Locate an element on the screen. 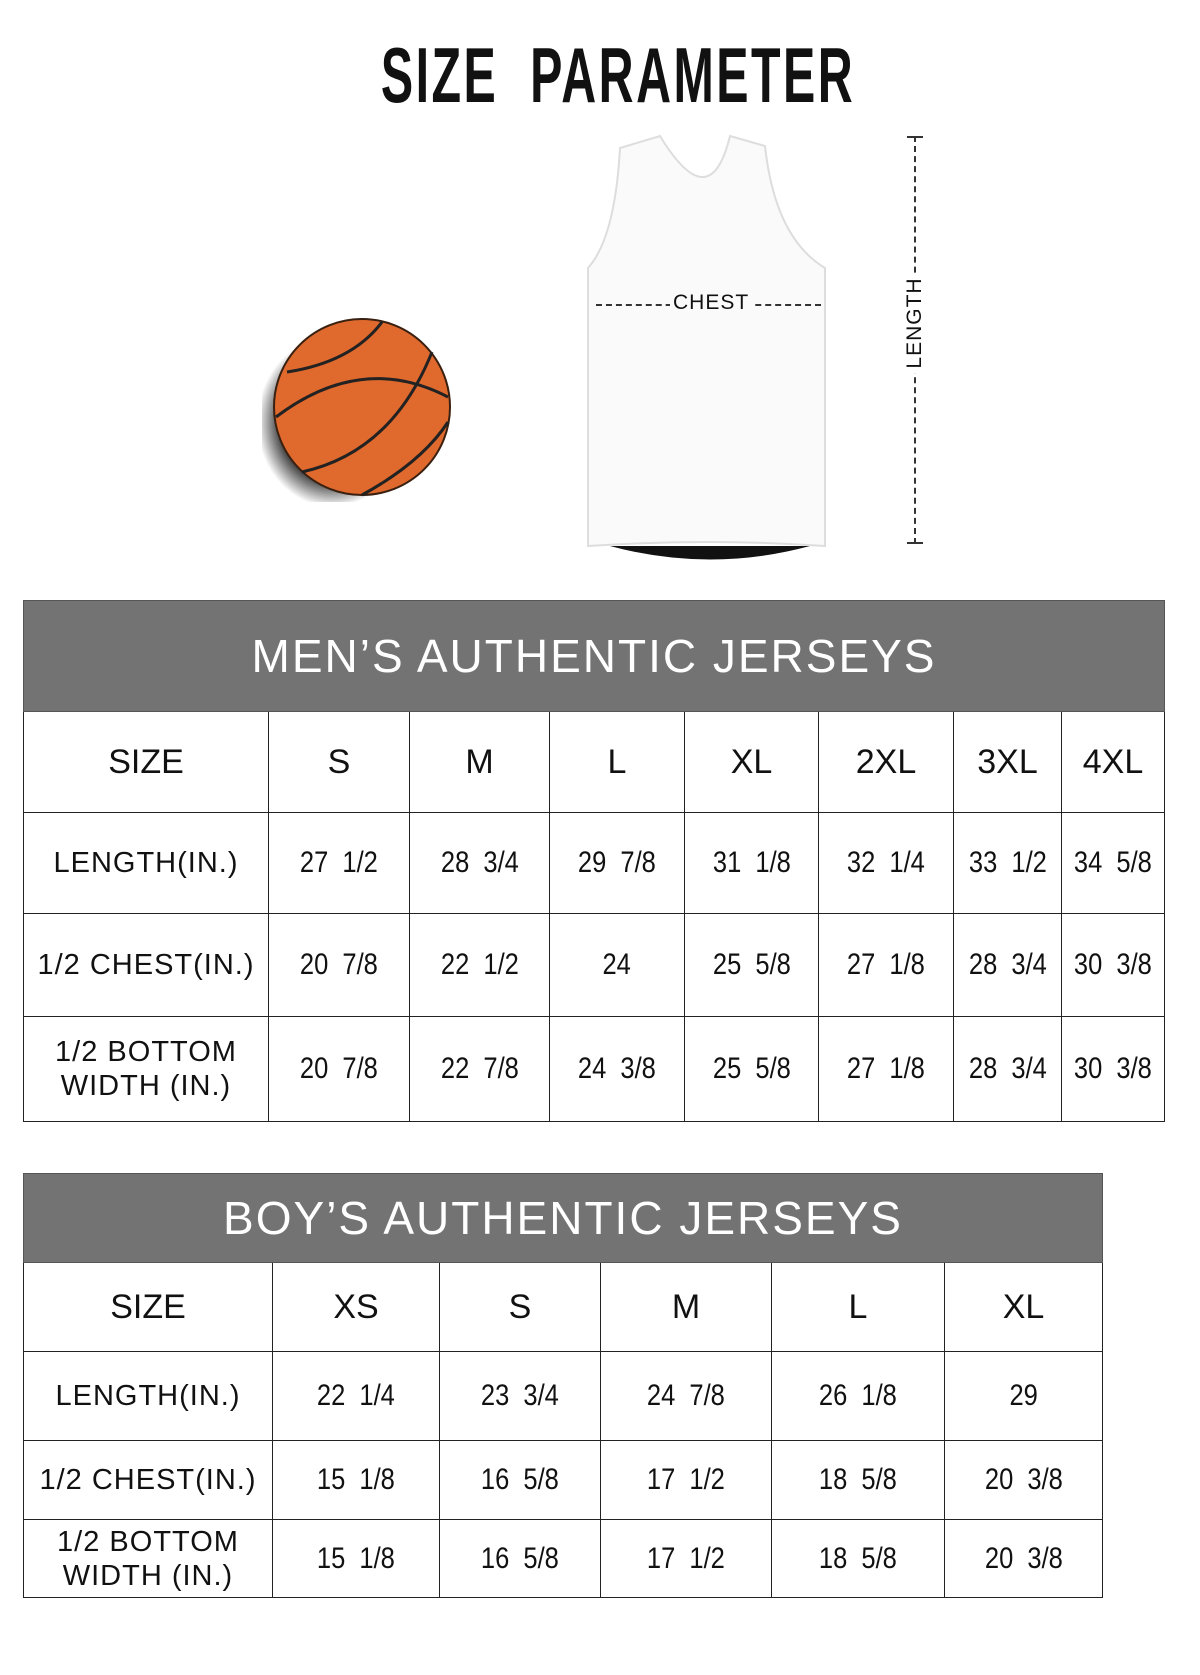 This screenshot has width=1200, height=1675. table-cell: 22 7/8 is located at coordinates (479, 1069).